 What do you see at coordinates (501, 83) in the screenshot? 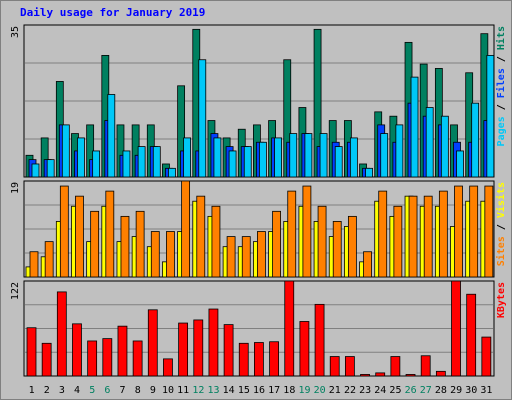
I see `legend-part: Files` at bounding box center [501, 83].